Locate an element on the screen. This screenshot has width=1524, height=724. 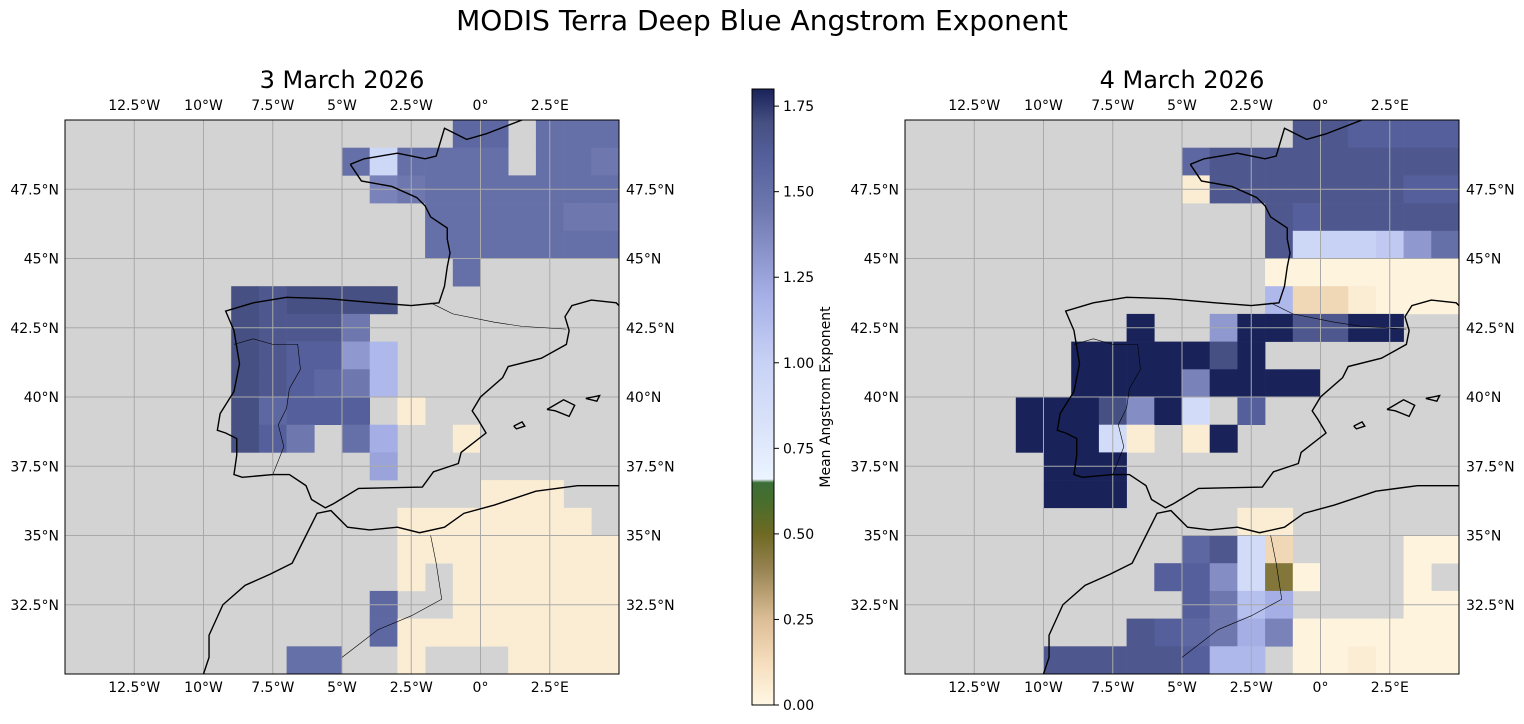
lat-tick-label-right: 42.5°N is located at coordinates (650, 329).